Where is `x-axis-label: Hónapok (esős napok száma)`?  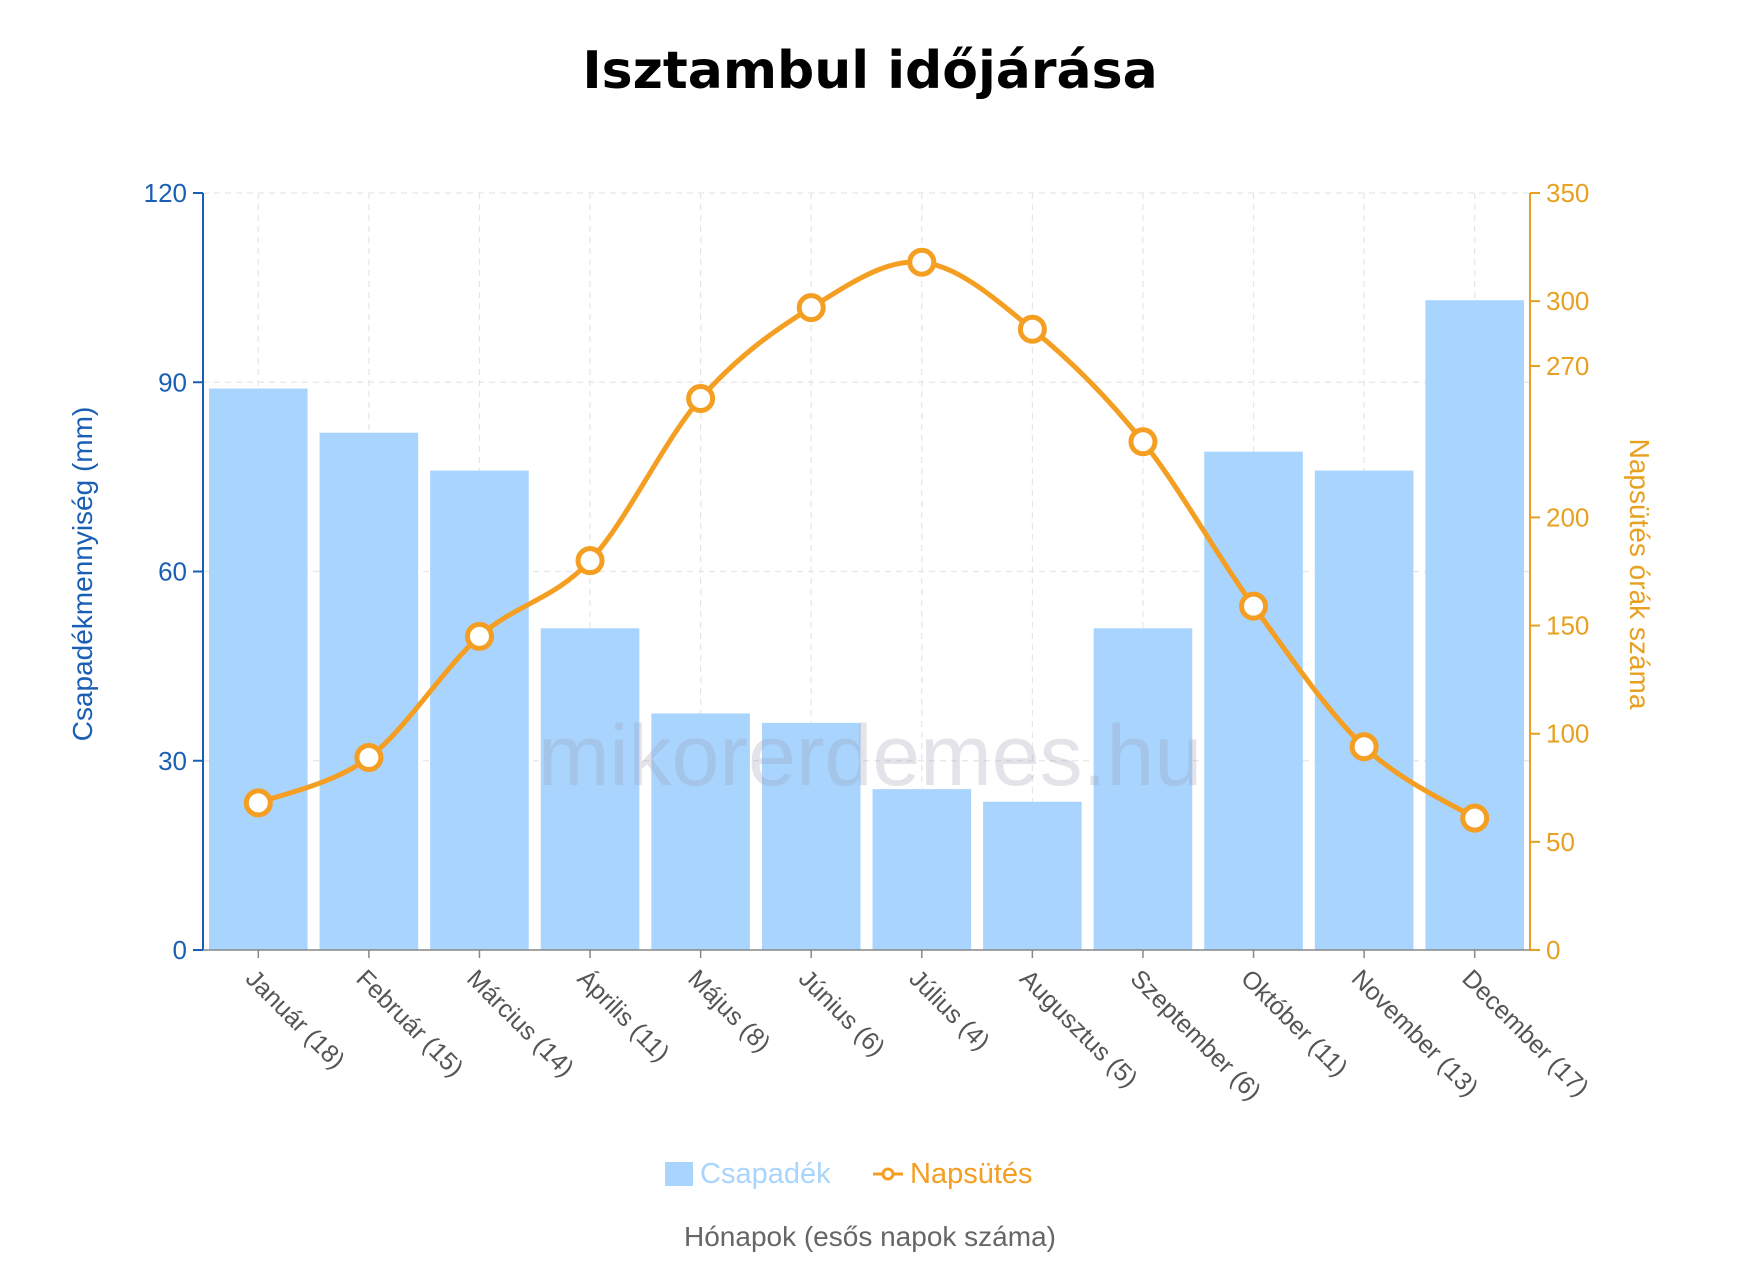 x-axis-label: Hónapok (esős napok száma) is located at coordinates (870, 1236).